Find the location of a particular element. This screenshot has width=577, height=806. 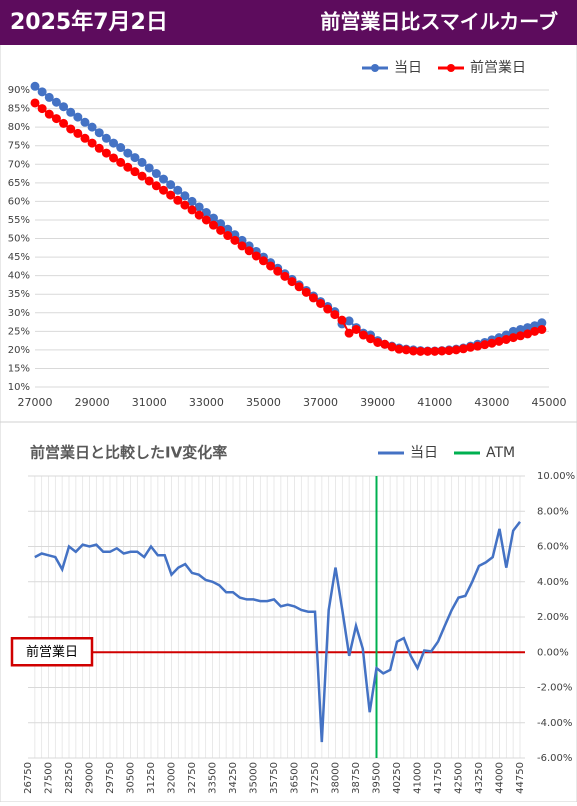

y-tick-label: 4.00% is located at coordinates (553, 582).